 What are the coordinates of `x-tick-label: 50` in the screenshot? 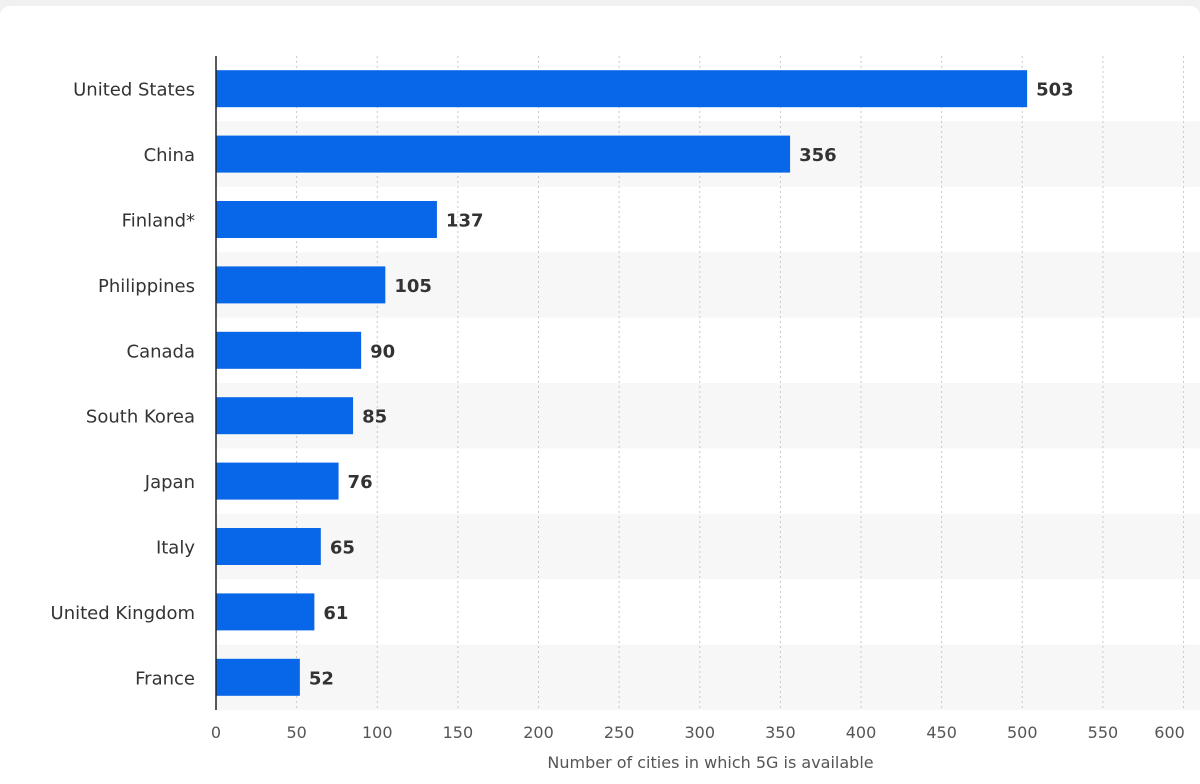 It's located at (296, 732).